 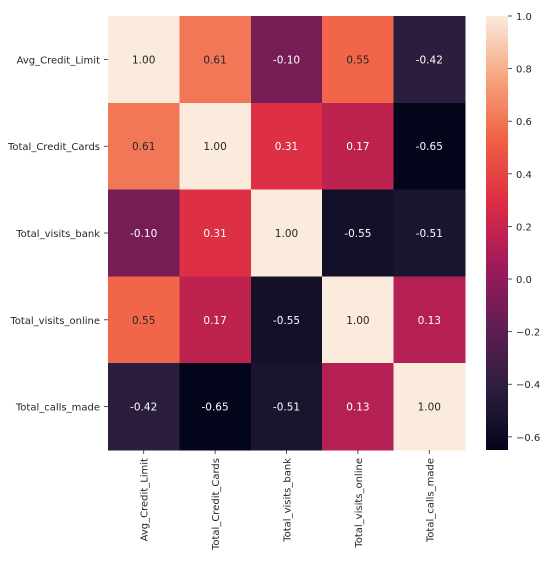 What do you see at coordinates (58, 60) in the screenshot?
I see `y-tick-label-0: Avg_Credit_Limit` at bounding box center [58, 60].